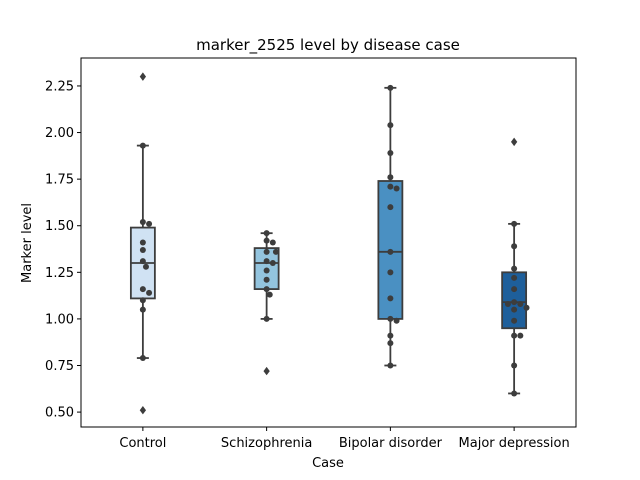 The image size is (640, 480). I want to click on y-tick-label: 0.50, so click(59, 413).